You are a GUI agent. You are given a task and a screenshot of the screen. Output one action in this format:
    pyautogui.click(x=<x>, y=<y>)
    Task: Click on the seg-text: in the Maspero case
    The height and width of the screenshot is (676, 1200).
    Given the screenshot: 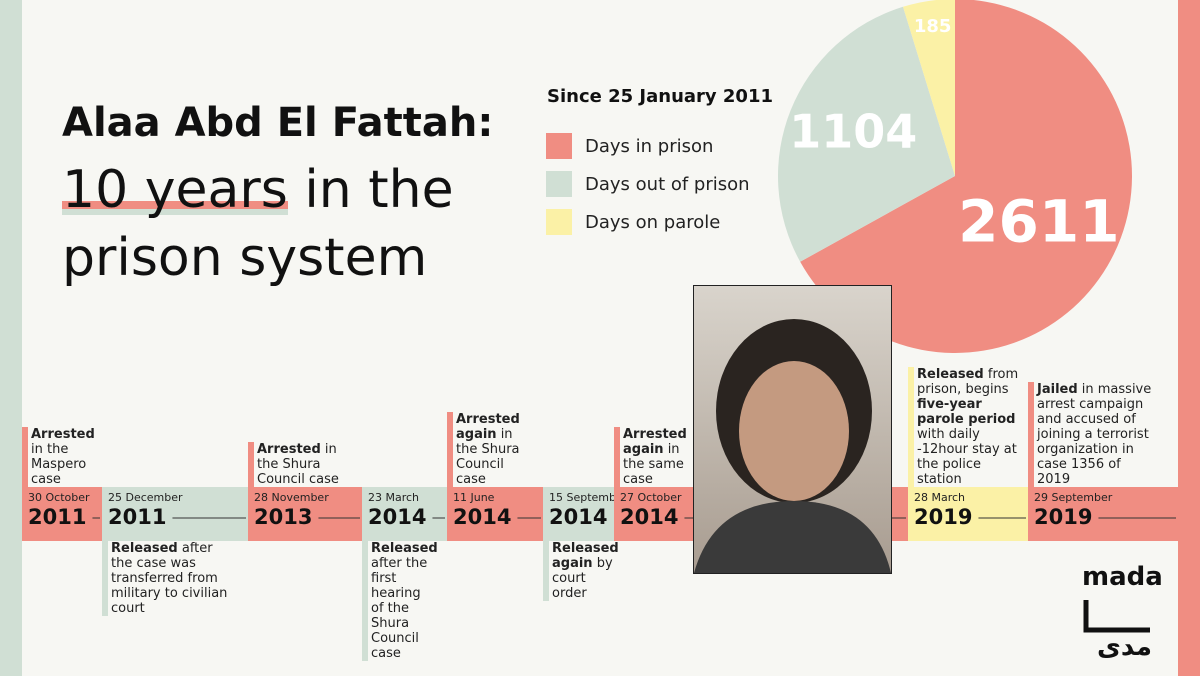 What is the action you would take?
    pyautogui.click(x=59, y=464)
    